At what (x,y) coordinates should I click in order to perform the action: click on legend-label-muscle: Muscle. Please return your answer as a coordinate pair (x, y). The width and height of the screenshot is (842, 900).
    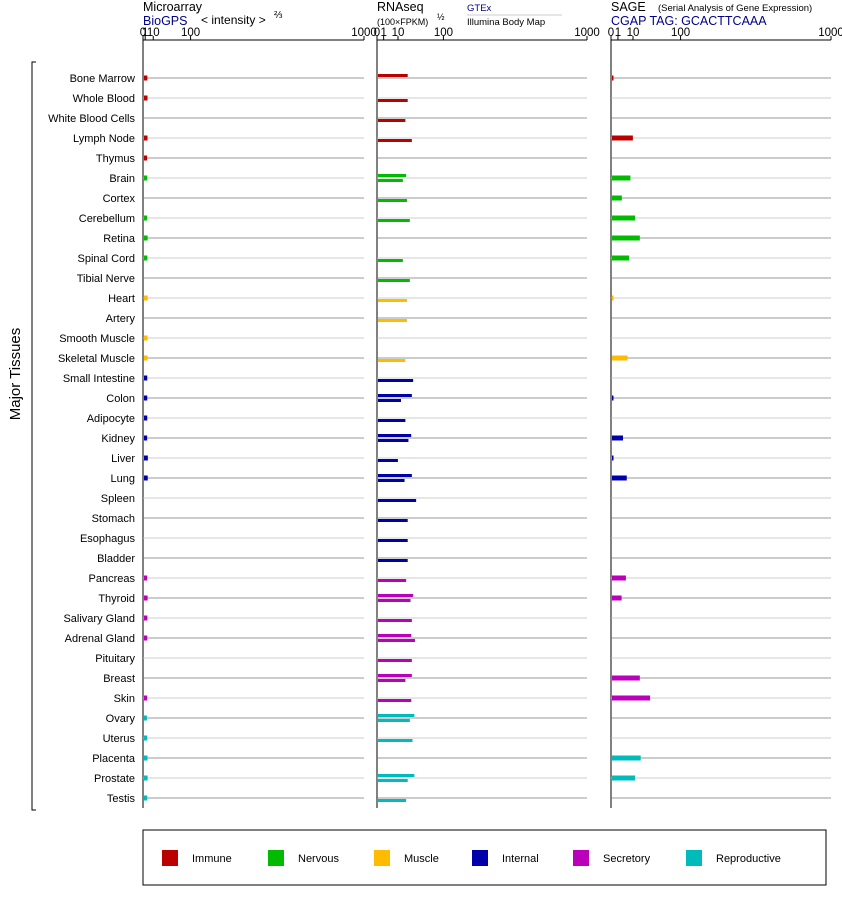
    Looking at the image, I should click on (421, 859).